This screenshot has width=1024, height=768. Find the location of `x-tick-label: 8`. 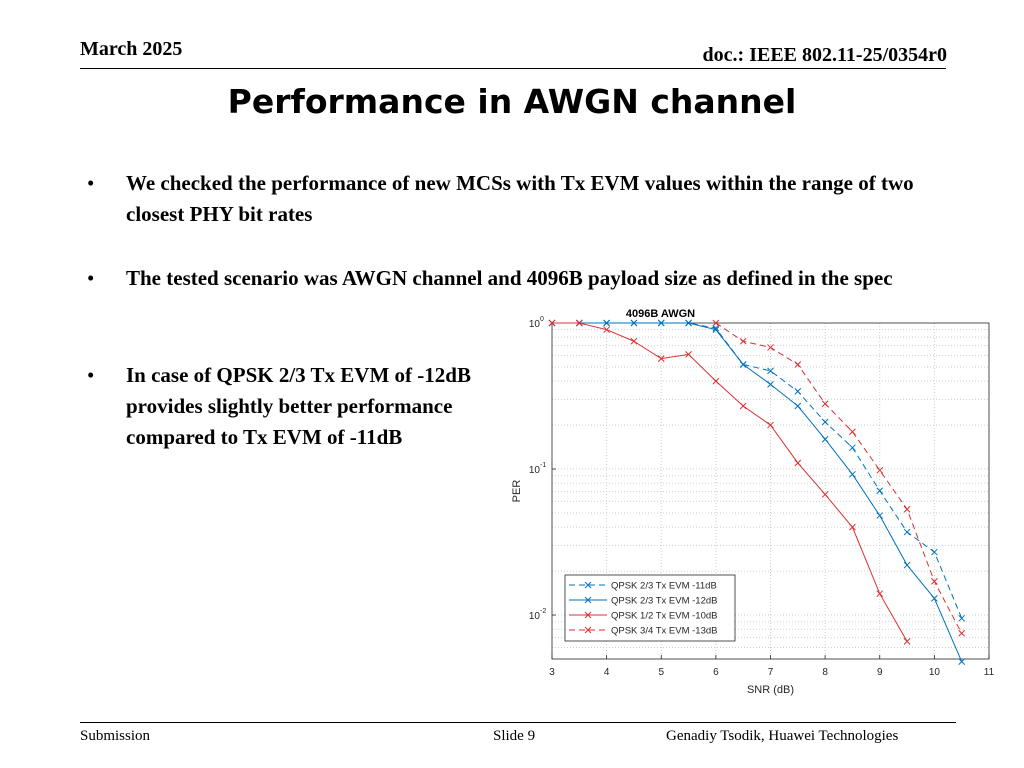

x-tick-label: 8 is located at coordinates (825, 672).